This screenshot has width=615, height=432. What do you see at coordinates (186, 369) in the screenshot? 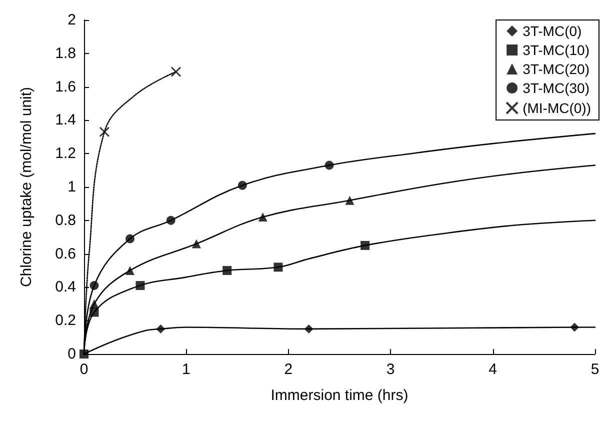
I see `x-tick-label: 1` at bounding box center [186, 369].